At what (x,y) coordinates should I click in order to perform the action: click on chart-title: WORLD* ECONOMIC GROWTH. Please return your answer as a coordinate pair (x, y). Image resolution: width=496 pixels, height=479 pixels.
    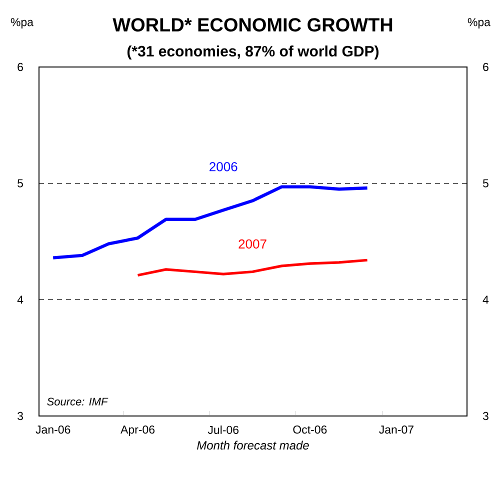
    Looking at the image, I should click on (252, 25).